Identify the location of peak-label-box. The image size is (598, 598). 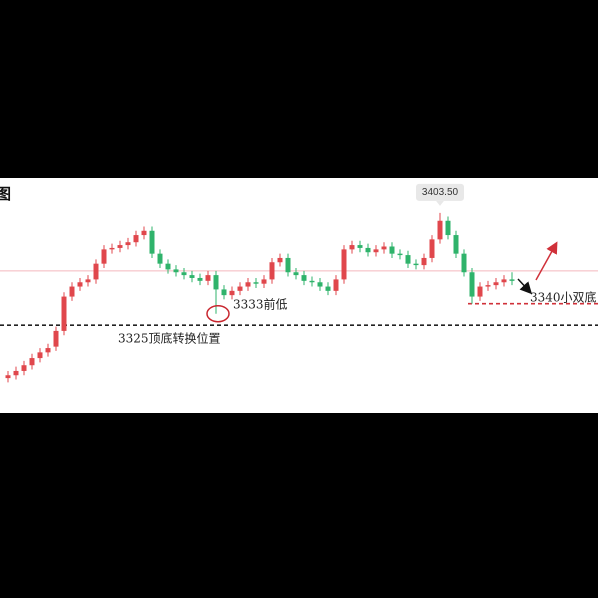
(440, 192).